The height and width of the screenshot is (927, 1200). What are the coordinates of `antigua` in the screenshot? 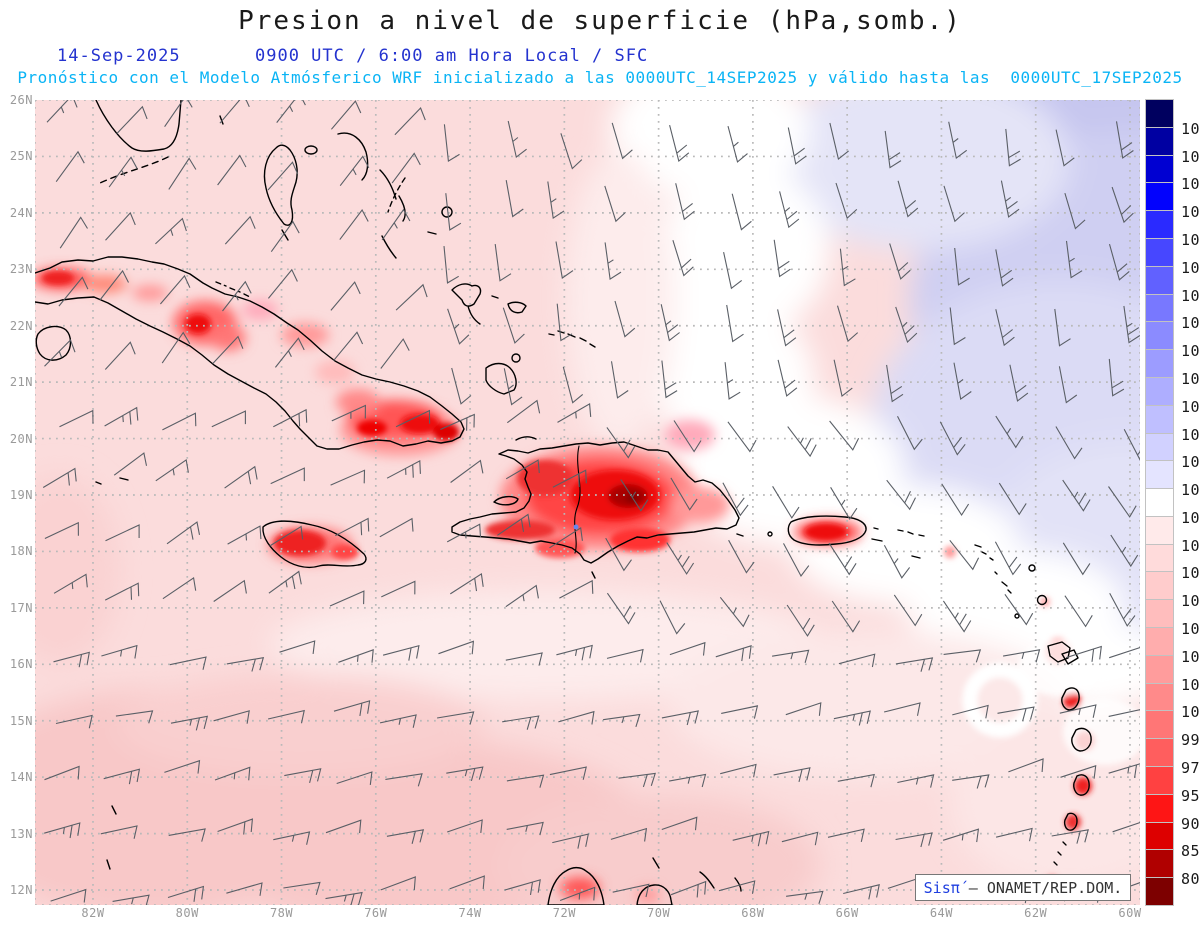 It's located at (1042, 600).